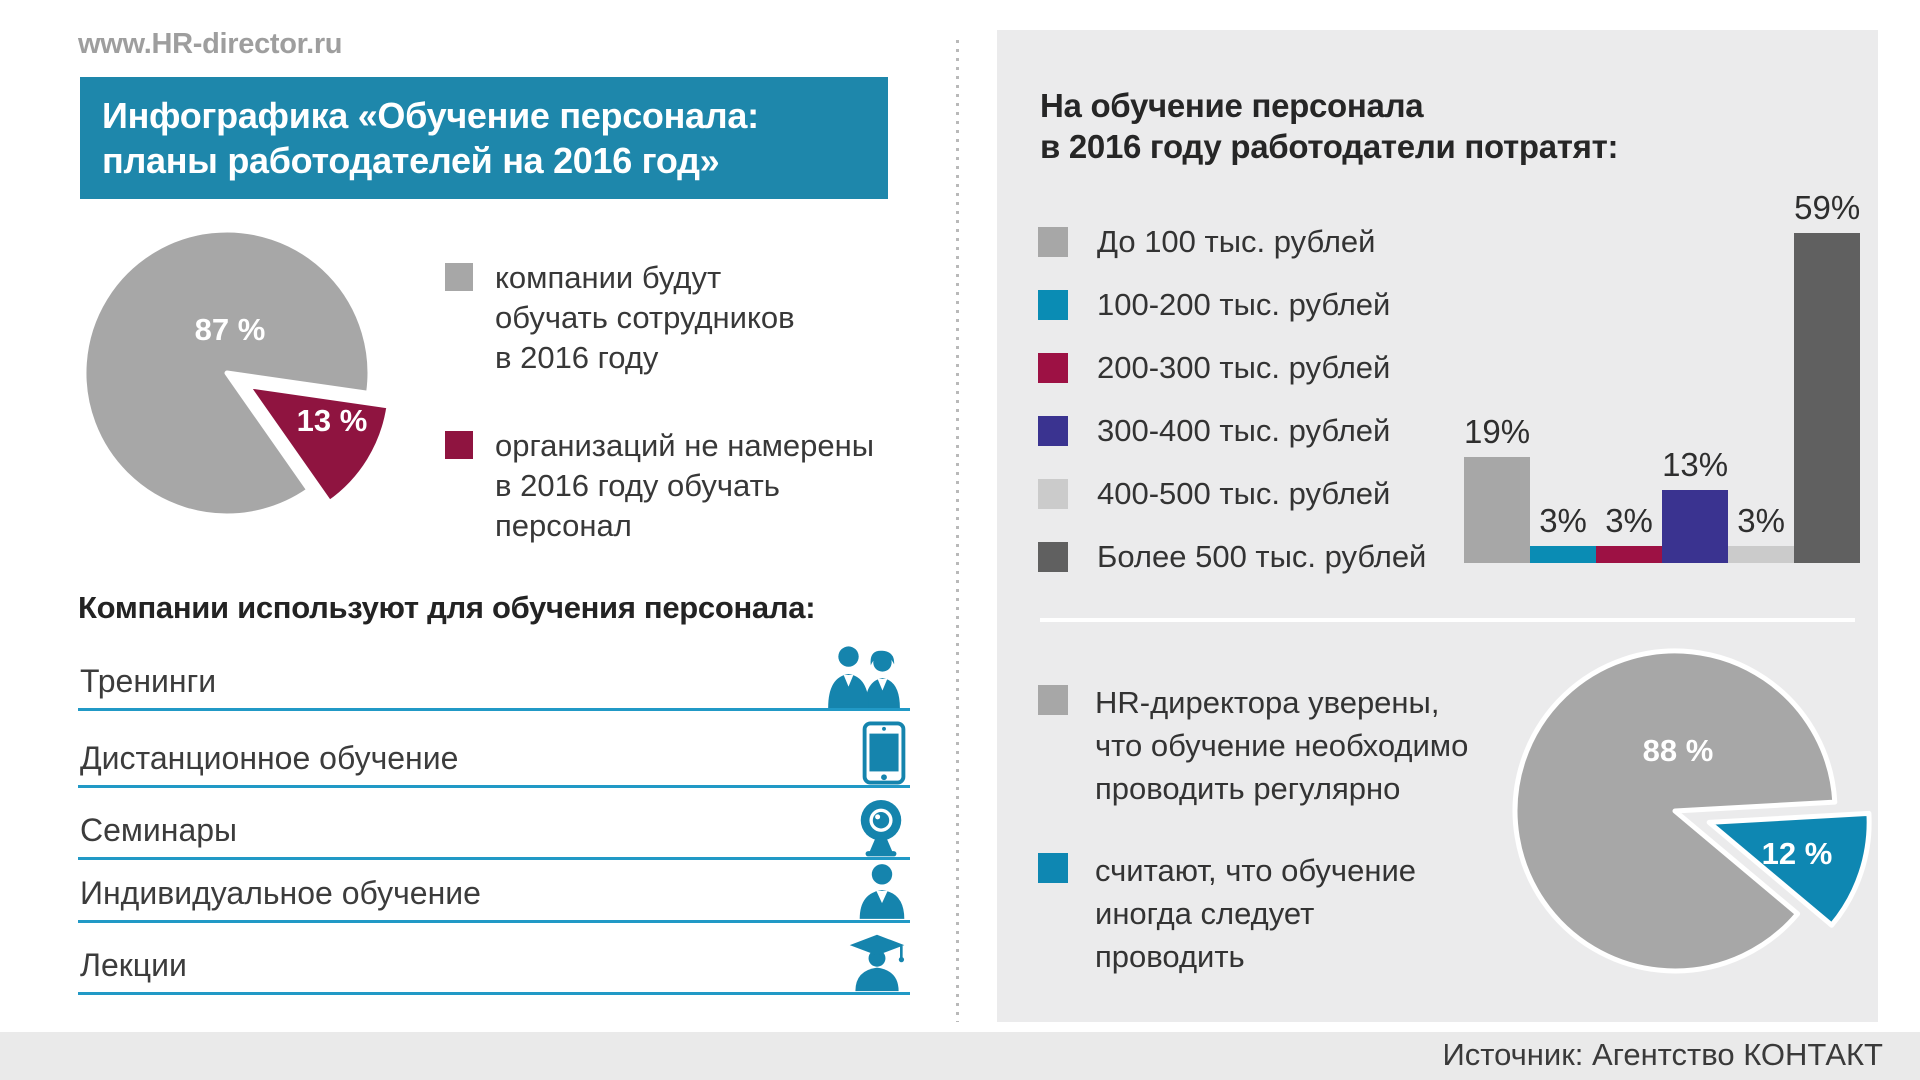 The height and width of the screenshot is (1080, 1920). I want to click on budget-bar-chart: 19% 3% 3% 13% 3% 59%, so click(1662, 366).